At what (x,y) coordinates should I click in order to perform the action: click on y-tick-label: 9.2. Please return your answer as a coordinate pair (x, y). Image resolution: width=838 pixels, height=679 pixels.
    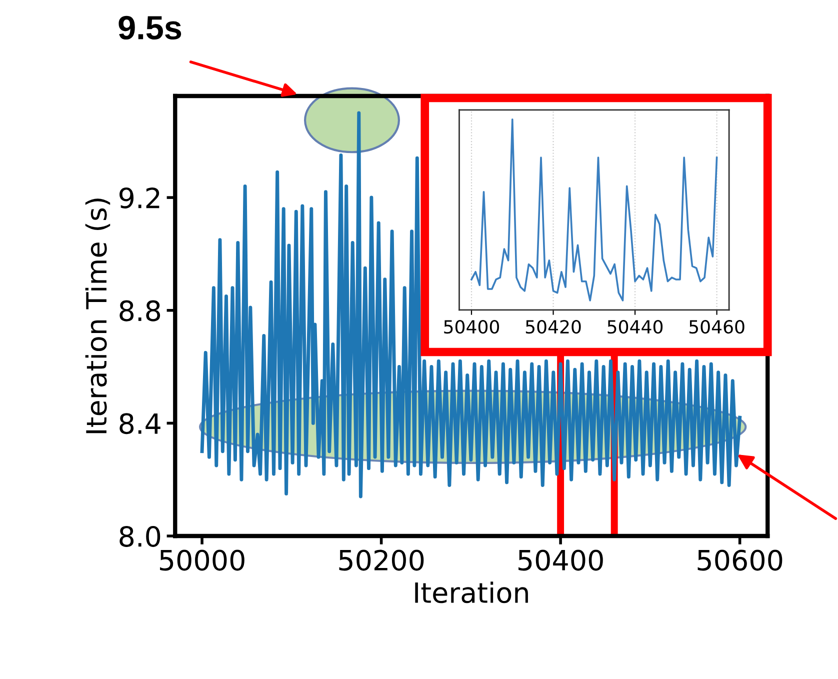
    Looking at the image, I should click on (140, 197).